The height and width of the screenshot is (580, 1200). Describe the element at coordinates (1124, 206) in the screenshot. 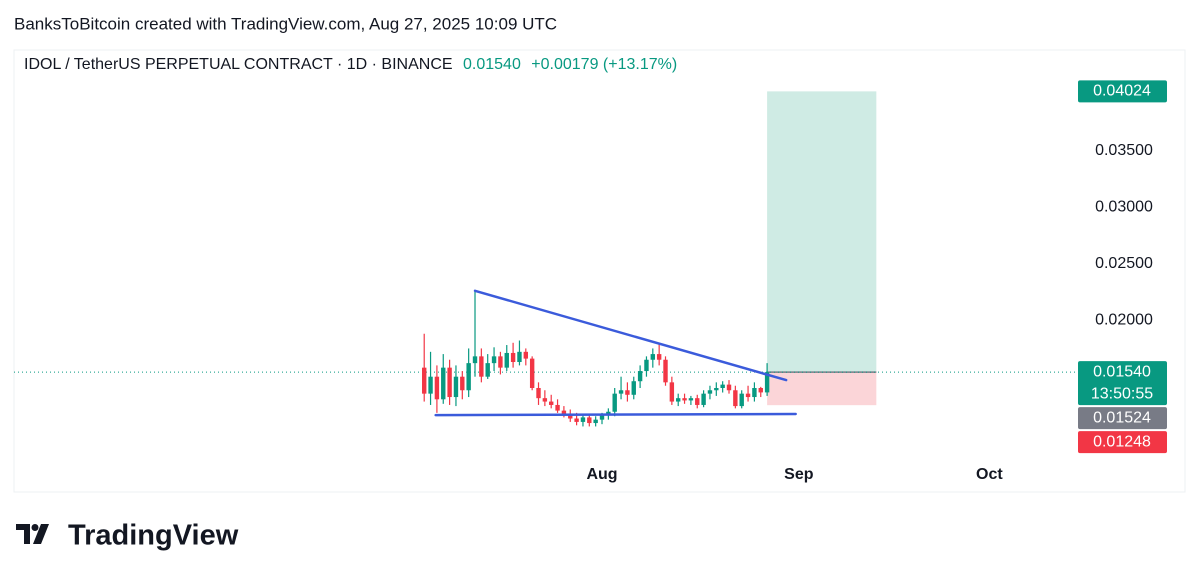

I see `y-tick-label: 0.03000` at that location.